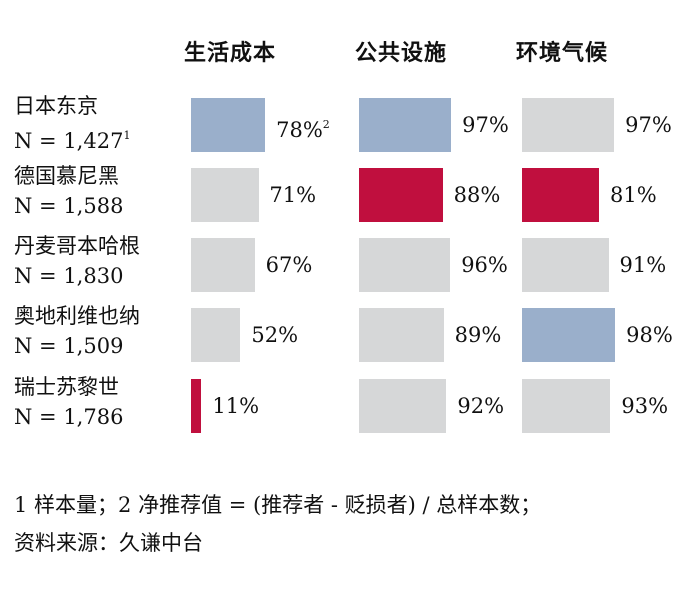  Describe the element at coordinates (649, 335) in the screenshot. I see `value-label-3-4: 98%` at that location.